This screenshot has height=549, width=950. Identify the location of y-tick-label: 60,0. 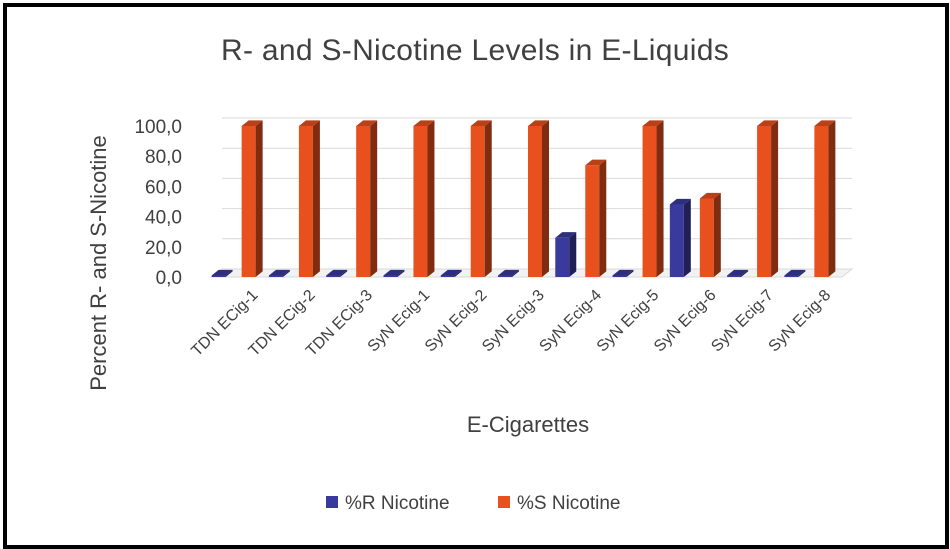
(163, 187).